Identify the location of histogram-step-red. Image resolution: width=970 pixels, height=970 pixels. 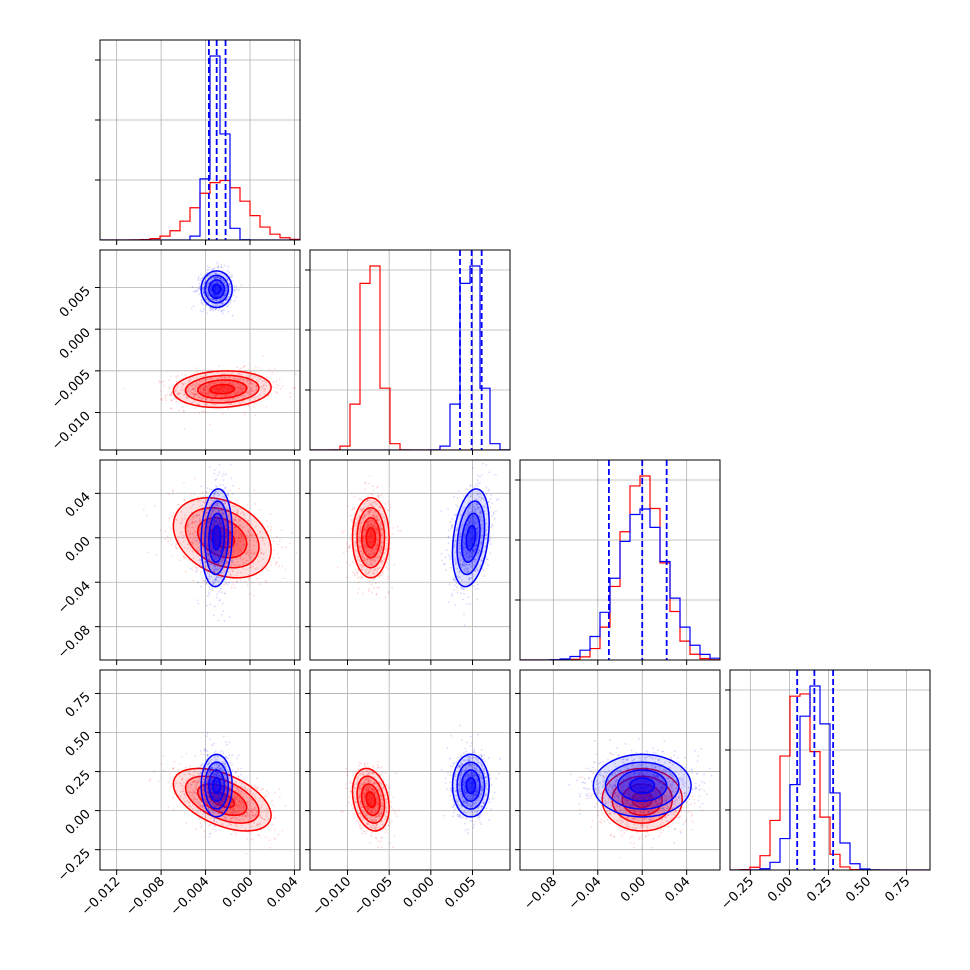
(410, 357).